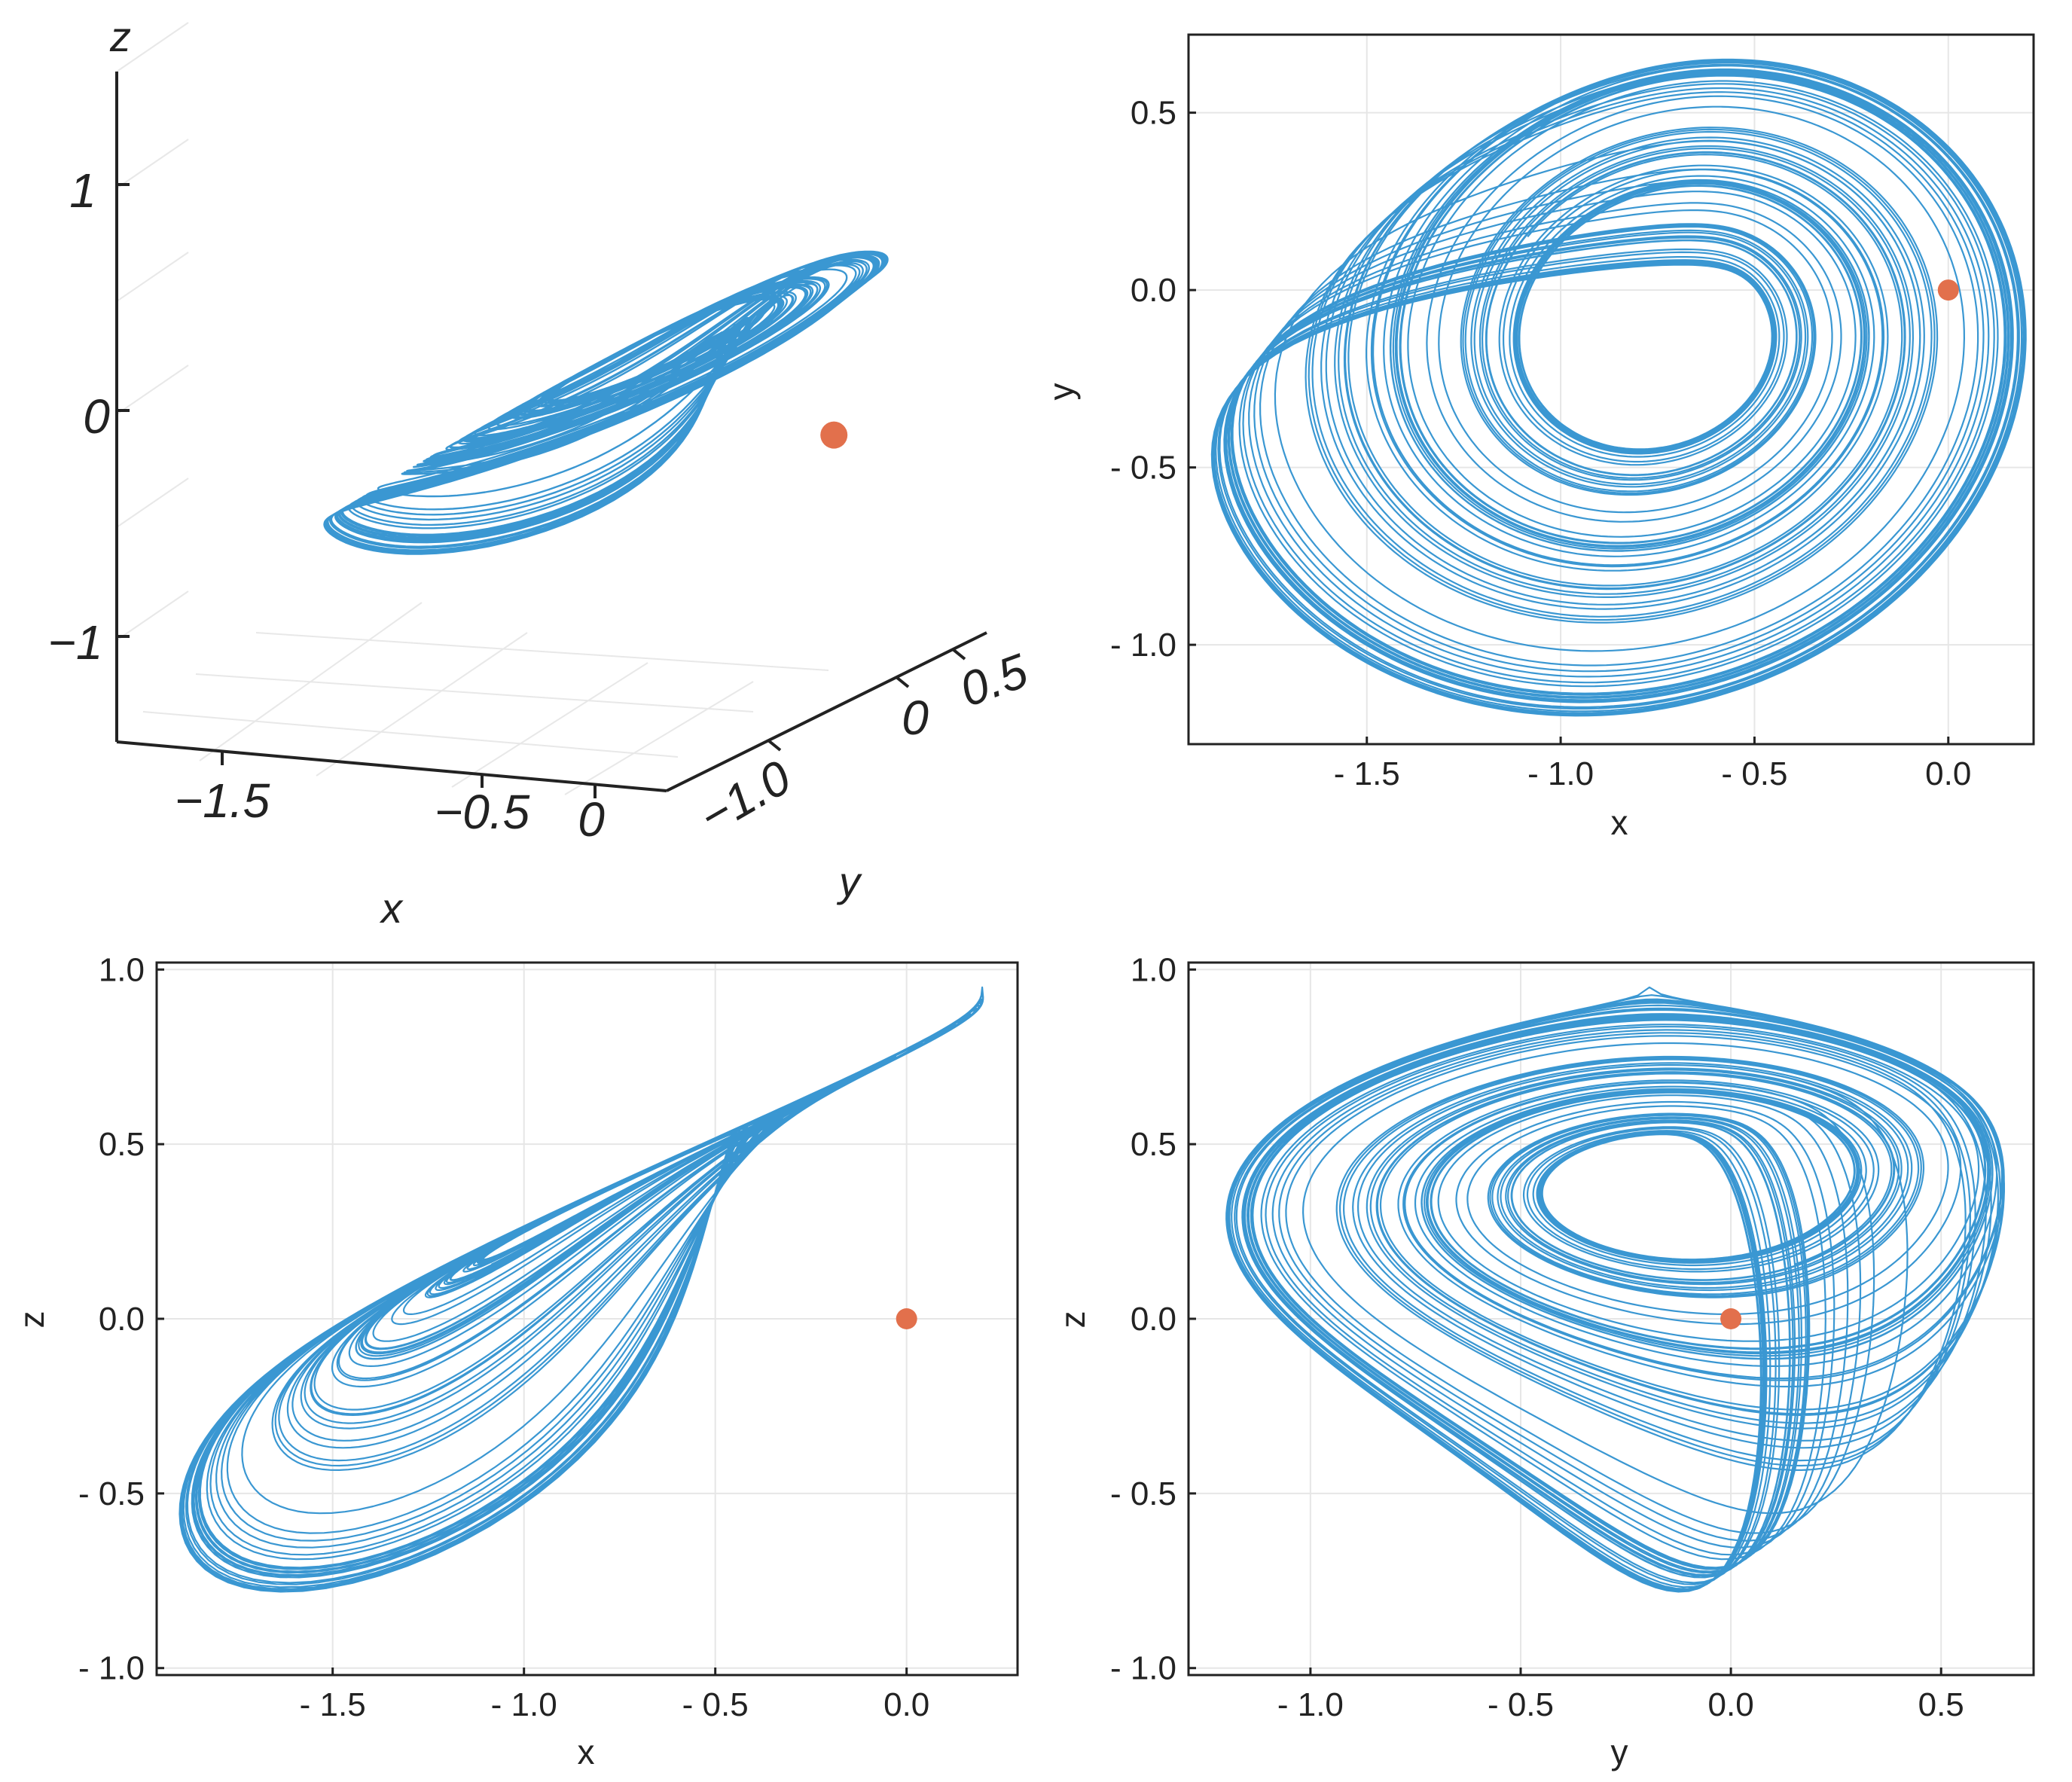 Image resolution: width=2072 pixels, height=1782 pixels. I want to click on panel-3d-trajectory, so click(606, 402).